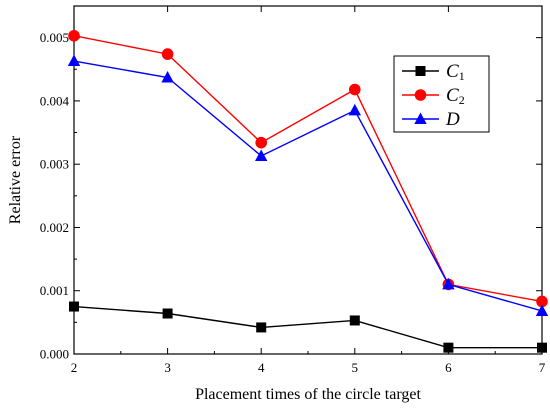  I want to click on series-line, so click(307, 327).